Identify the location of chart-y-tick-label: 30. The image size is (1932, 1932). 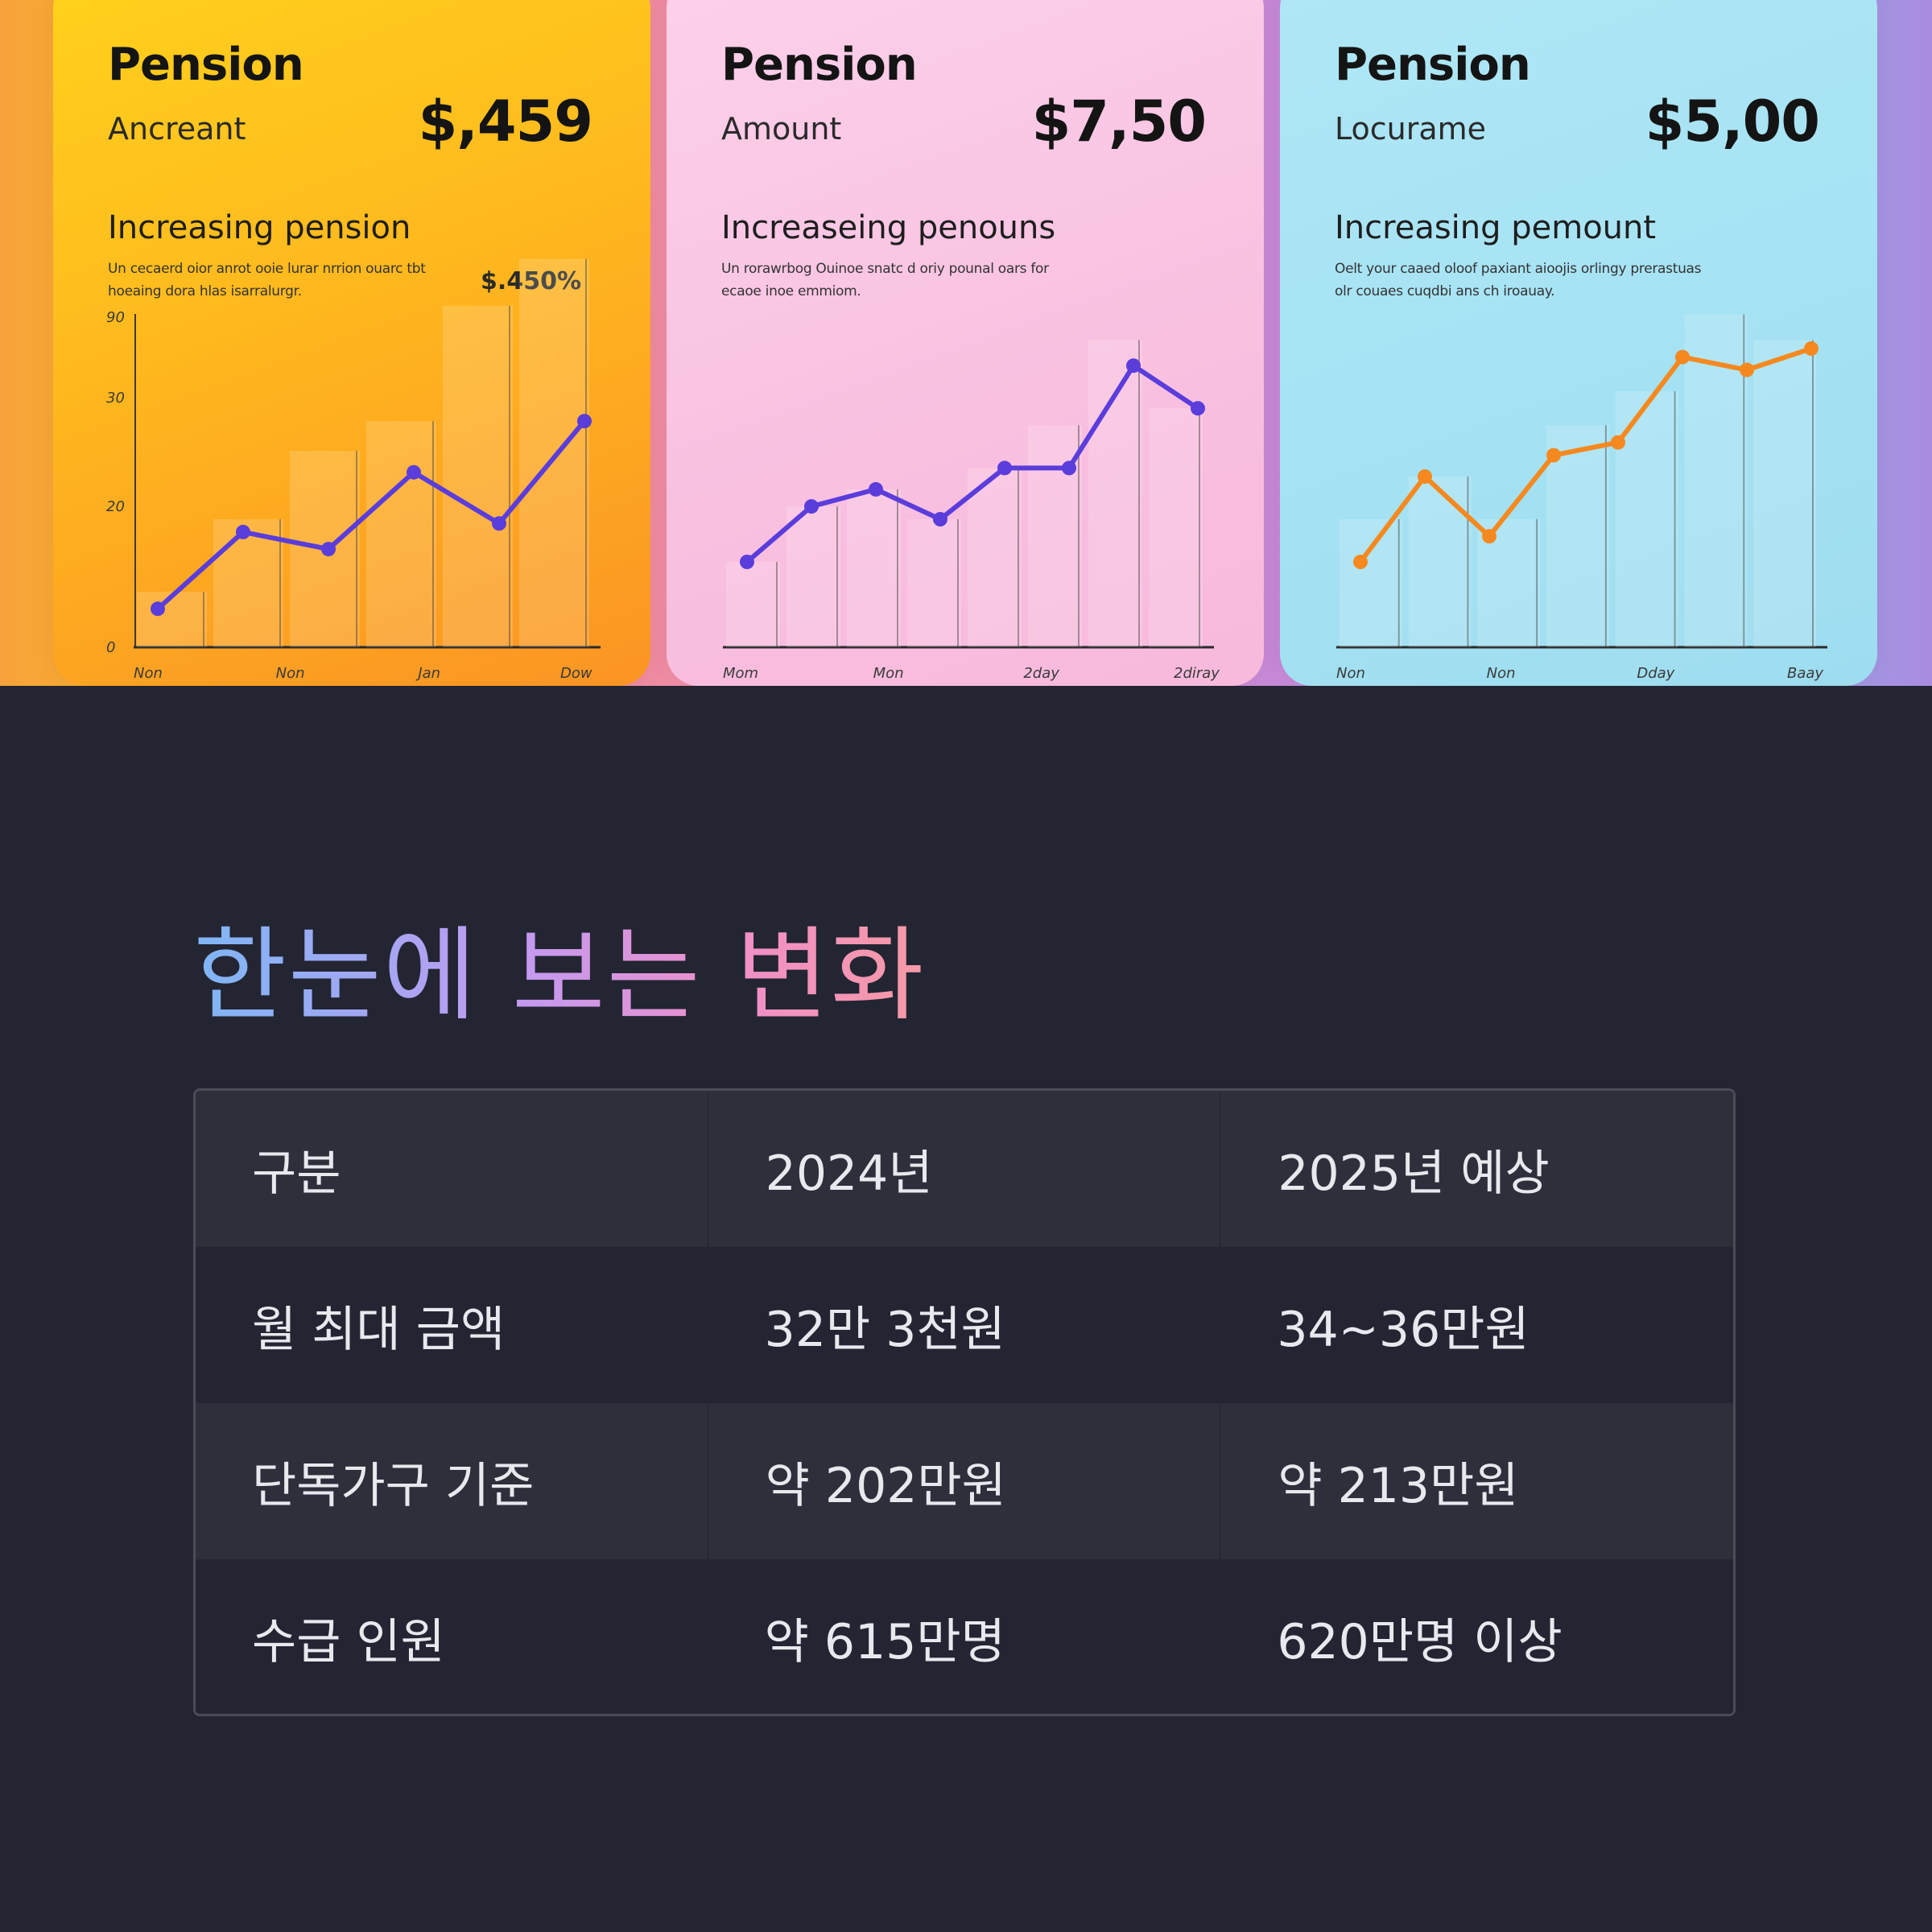
(116, 398).